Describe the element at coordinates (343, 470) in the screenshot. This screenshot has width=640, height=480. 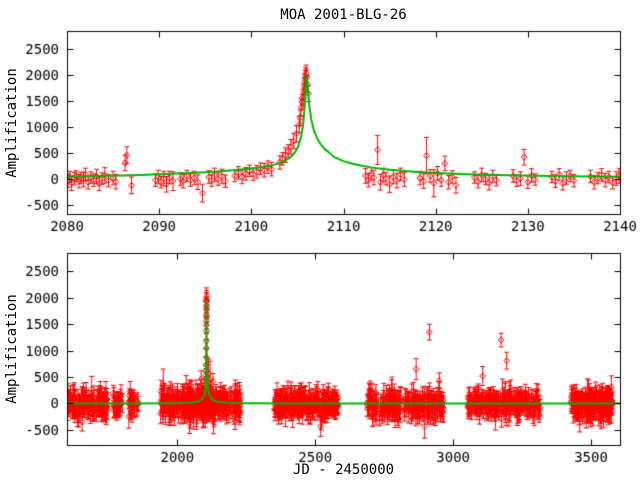
I see `x-axis-label: JD - 2450000` at that location.